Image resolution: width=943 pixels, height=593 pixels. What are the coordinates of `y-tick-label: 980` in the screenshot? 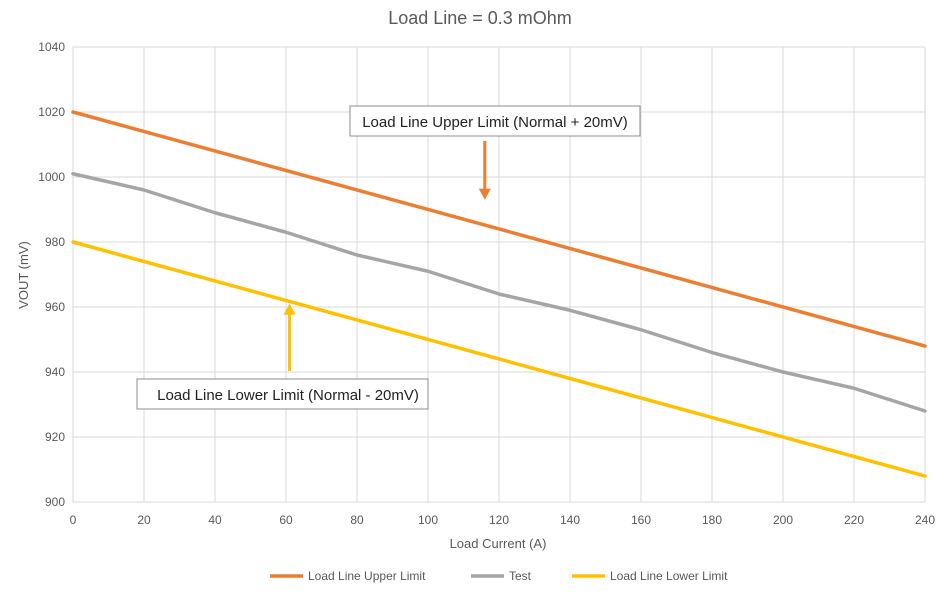 It's located at (55, 242).